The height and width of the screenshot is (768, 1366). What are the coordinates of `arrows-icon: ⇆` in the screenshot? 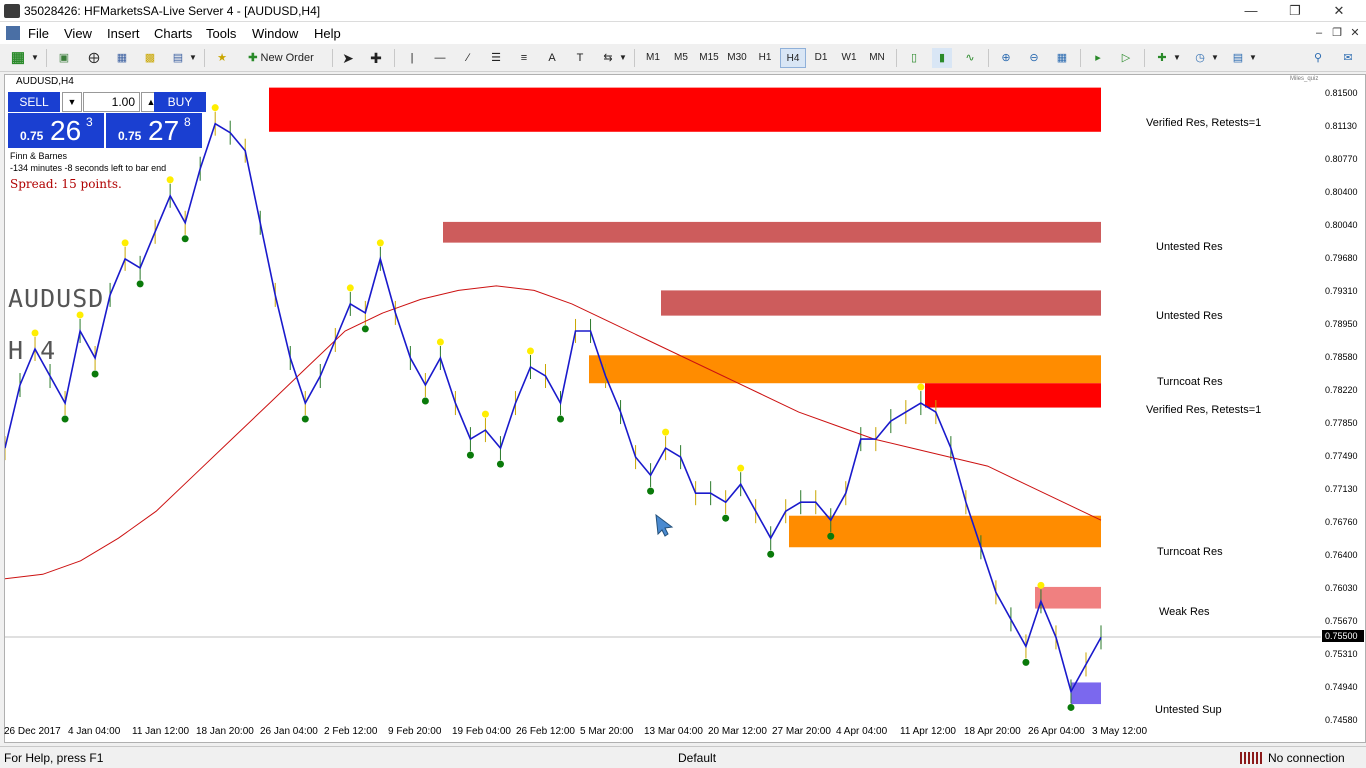 It's located at (608, 58).